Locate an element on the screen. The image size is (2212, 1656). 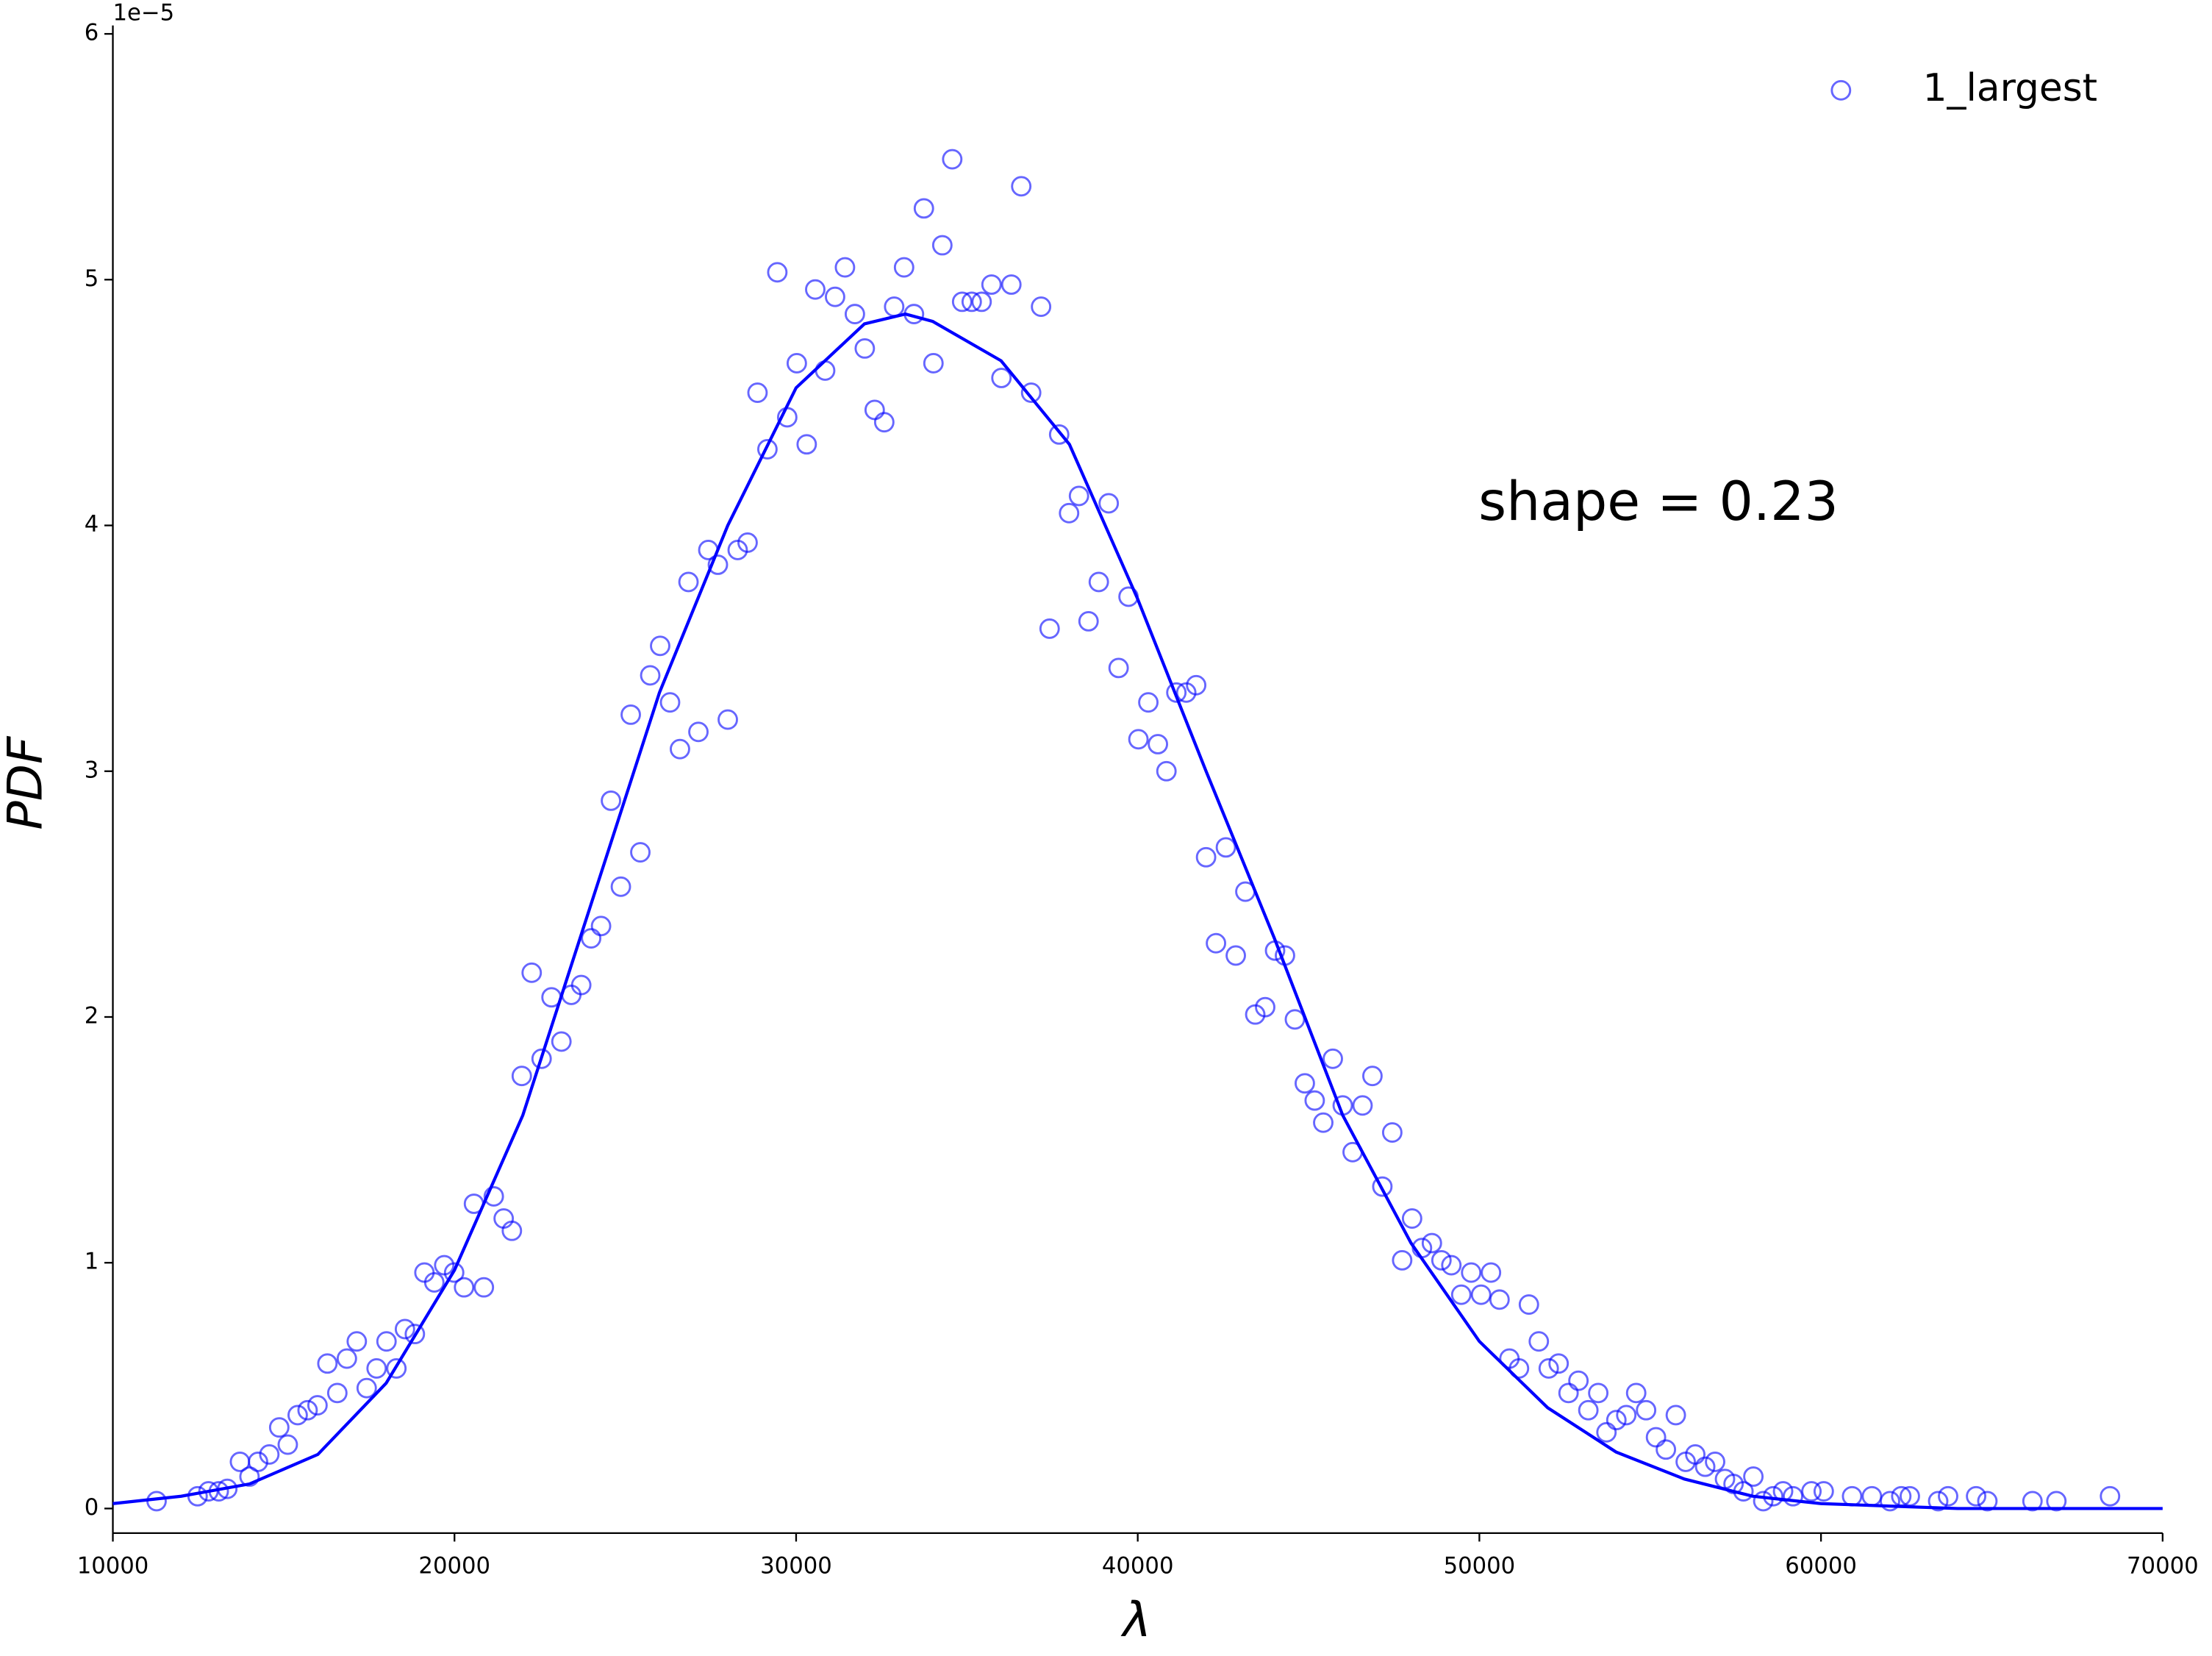
x-axis-label: λ is located at coordinates (1135, 1620).